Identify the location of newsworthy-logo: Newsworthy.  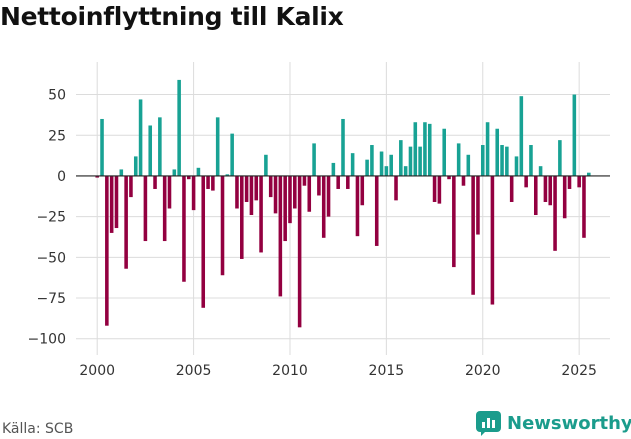
(553, 423).